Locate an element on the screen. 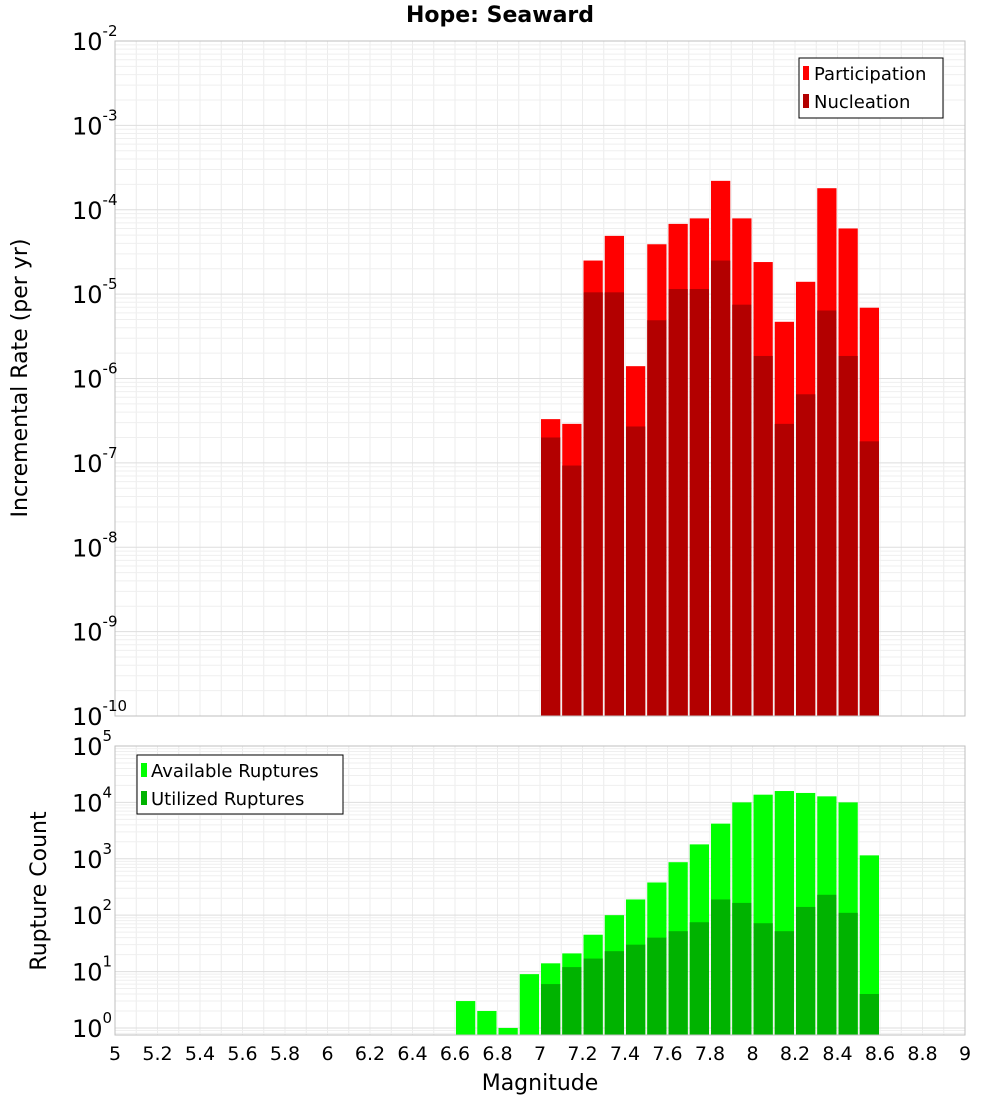 This screenshot has height=1100, width=1000. top-y-tick-label: 10⁻⁵ is located at coordinates (95, 292).